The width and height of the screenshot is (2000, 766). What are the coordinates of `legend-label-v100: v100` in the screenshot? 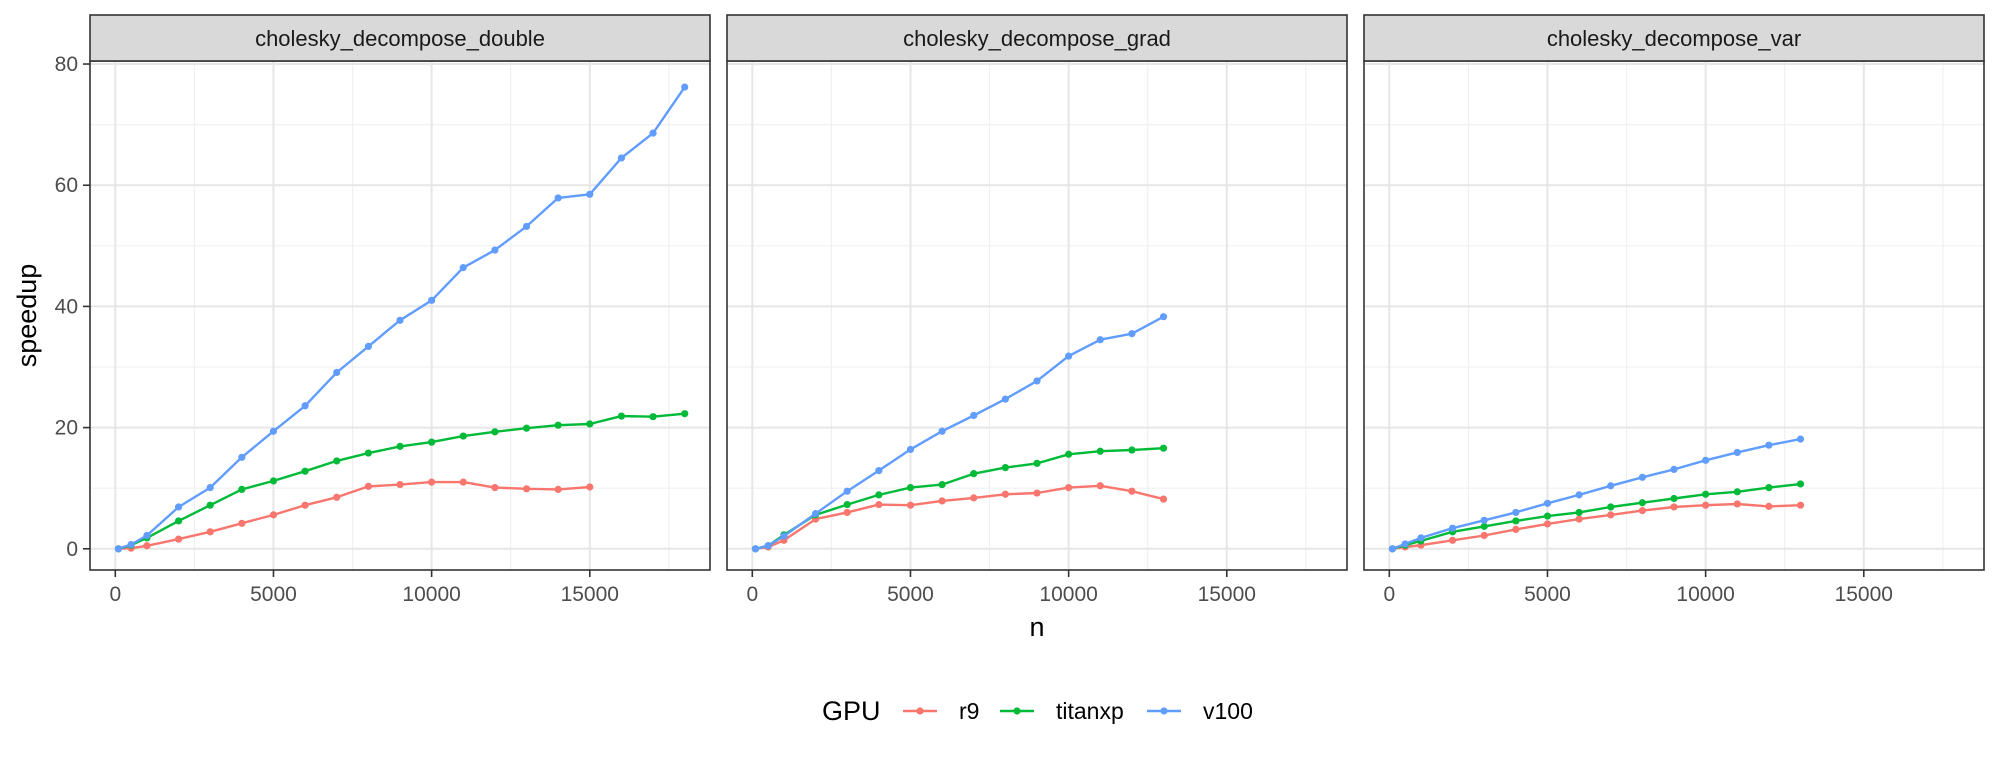 It's located at (1228, 711).